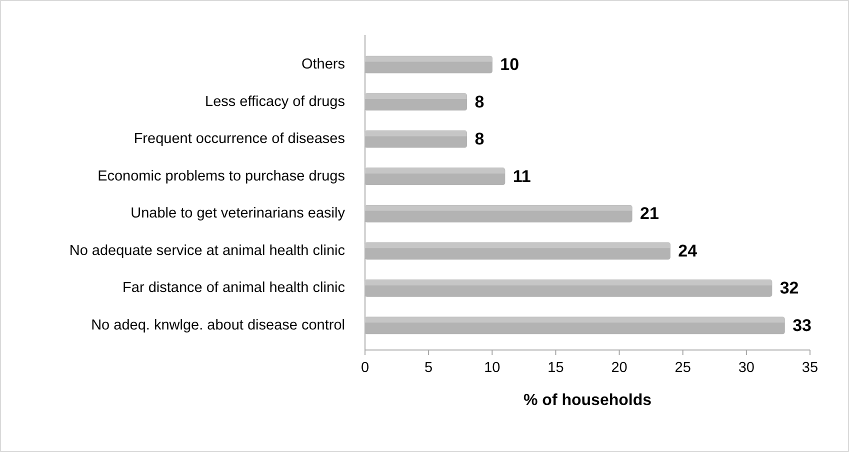  What do you see at coordinates (521, 176) in the screenshot?
I see `data-label: 11` at bounding box center [521, 176].